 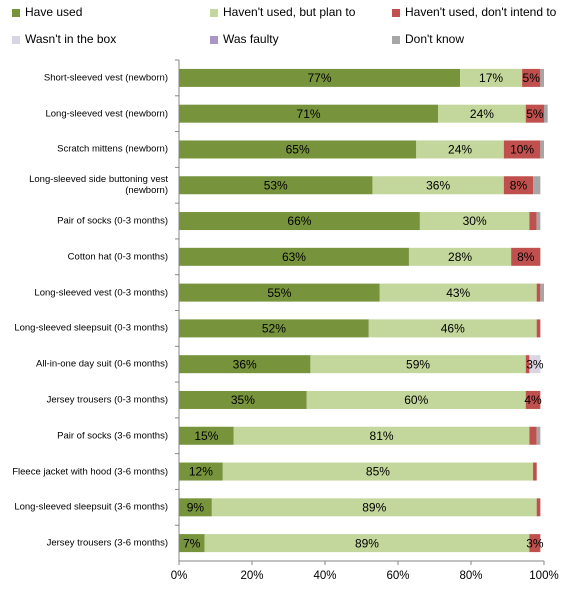 I want to click on data-label: 17%, so click(x=491, y=78).